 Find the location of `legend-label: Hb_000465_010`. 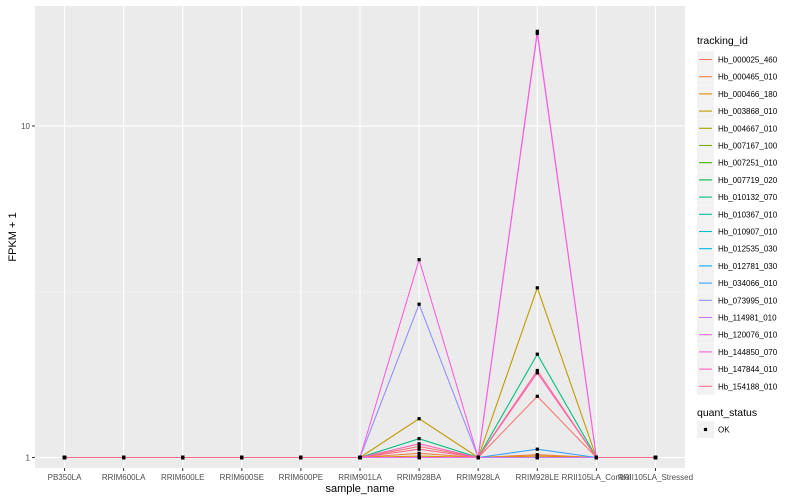

legend-label: Hb_000465_010 is located at coordinates (748, 77).